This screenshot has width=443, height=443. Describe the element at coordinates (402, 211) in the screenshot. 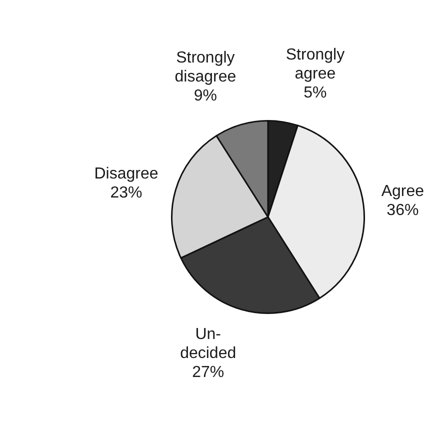

I see `data-label: 36%` at that location.